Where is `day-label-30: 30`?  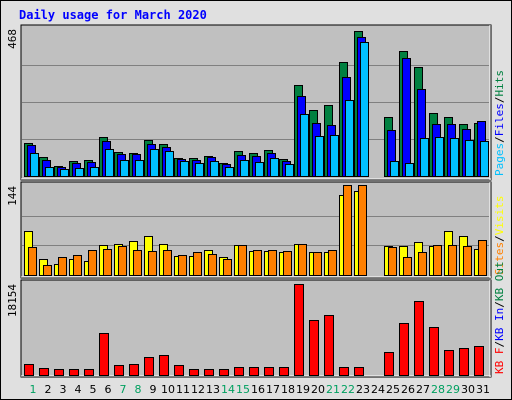
day-label-30: 30 is located at coordinates (468, 389).